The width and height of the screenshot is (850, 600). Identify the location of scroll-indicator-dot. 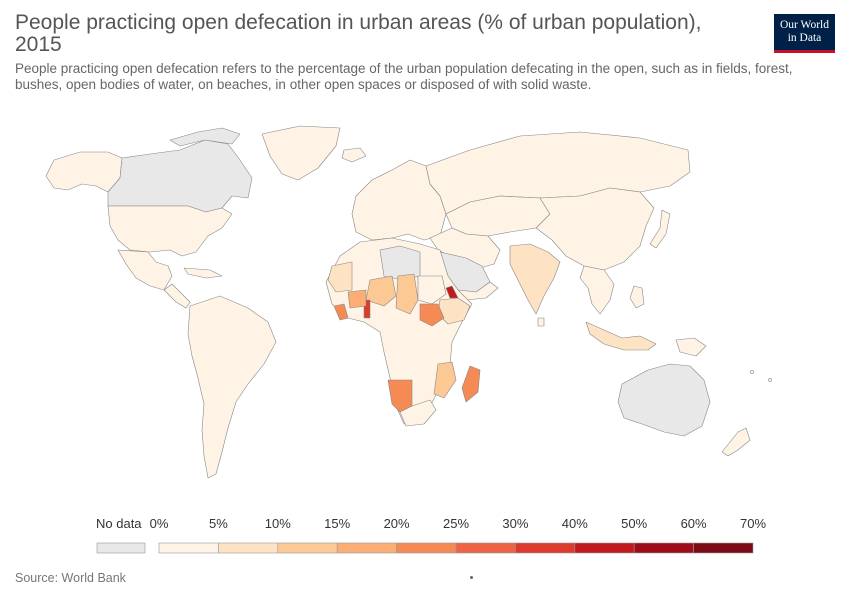
(471, 577).